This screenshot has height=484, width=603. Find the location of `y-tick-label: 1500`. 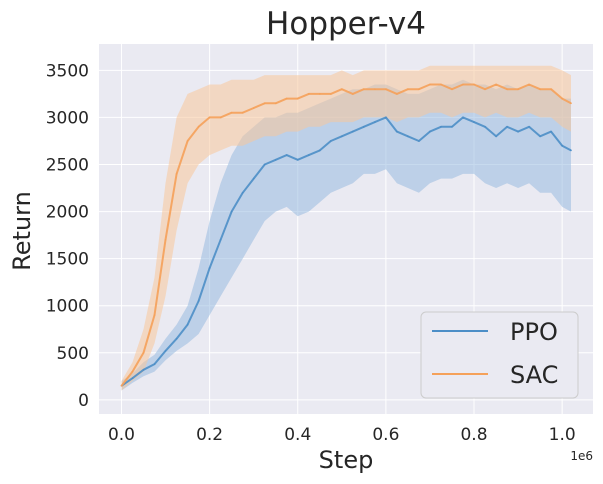

y-tick-label: 1500 is located at coordinates (67, 260).